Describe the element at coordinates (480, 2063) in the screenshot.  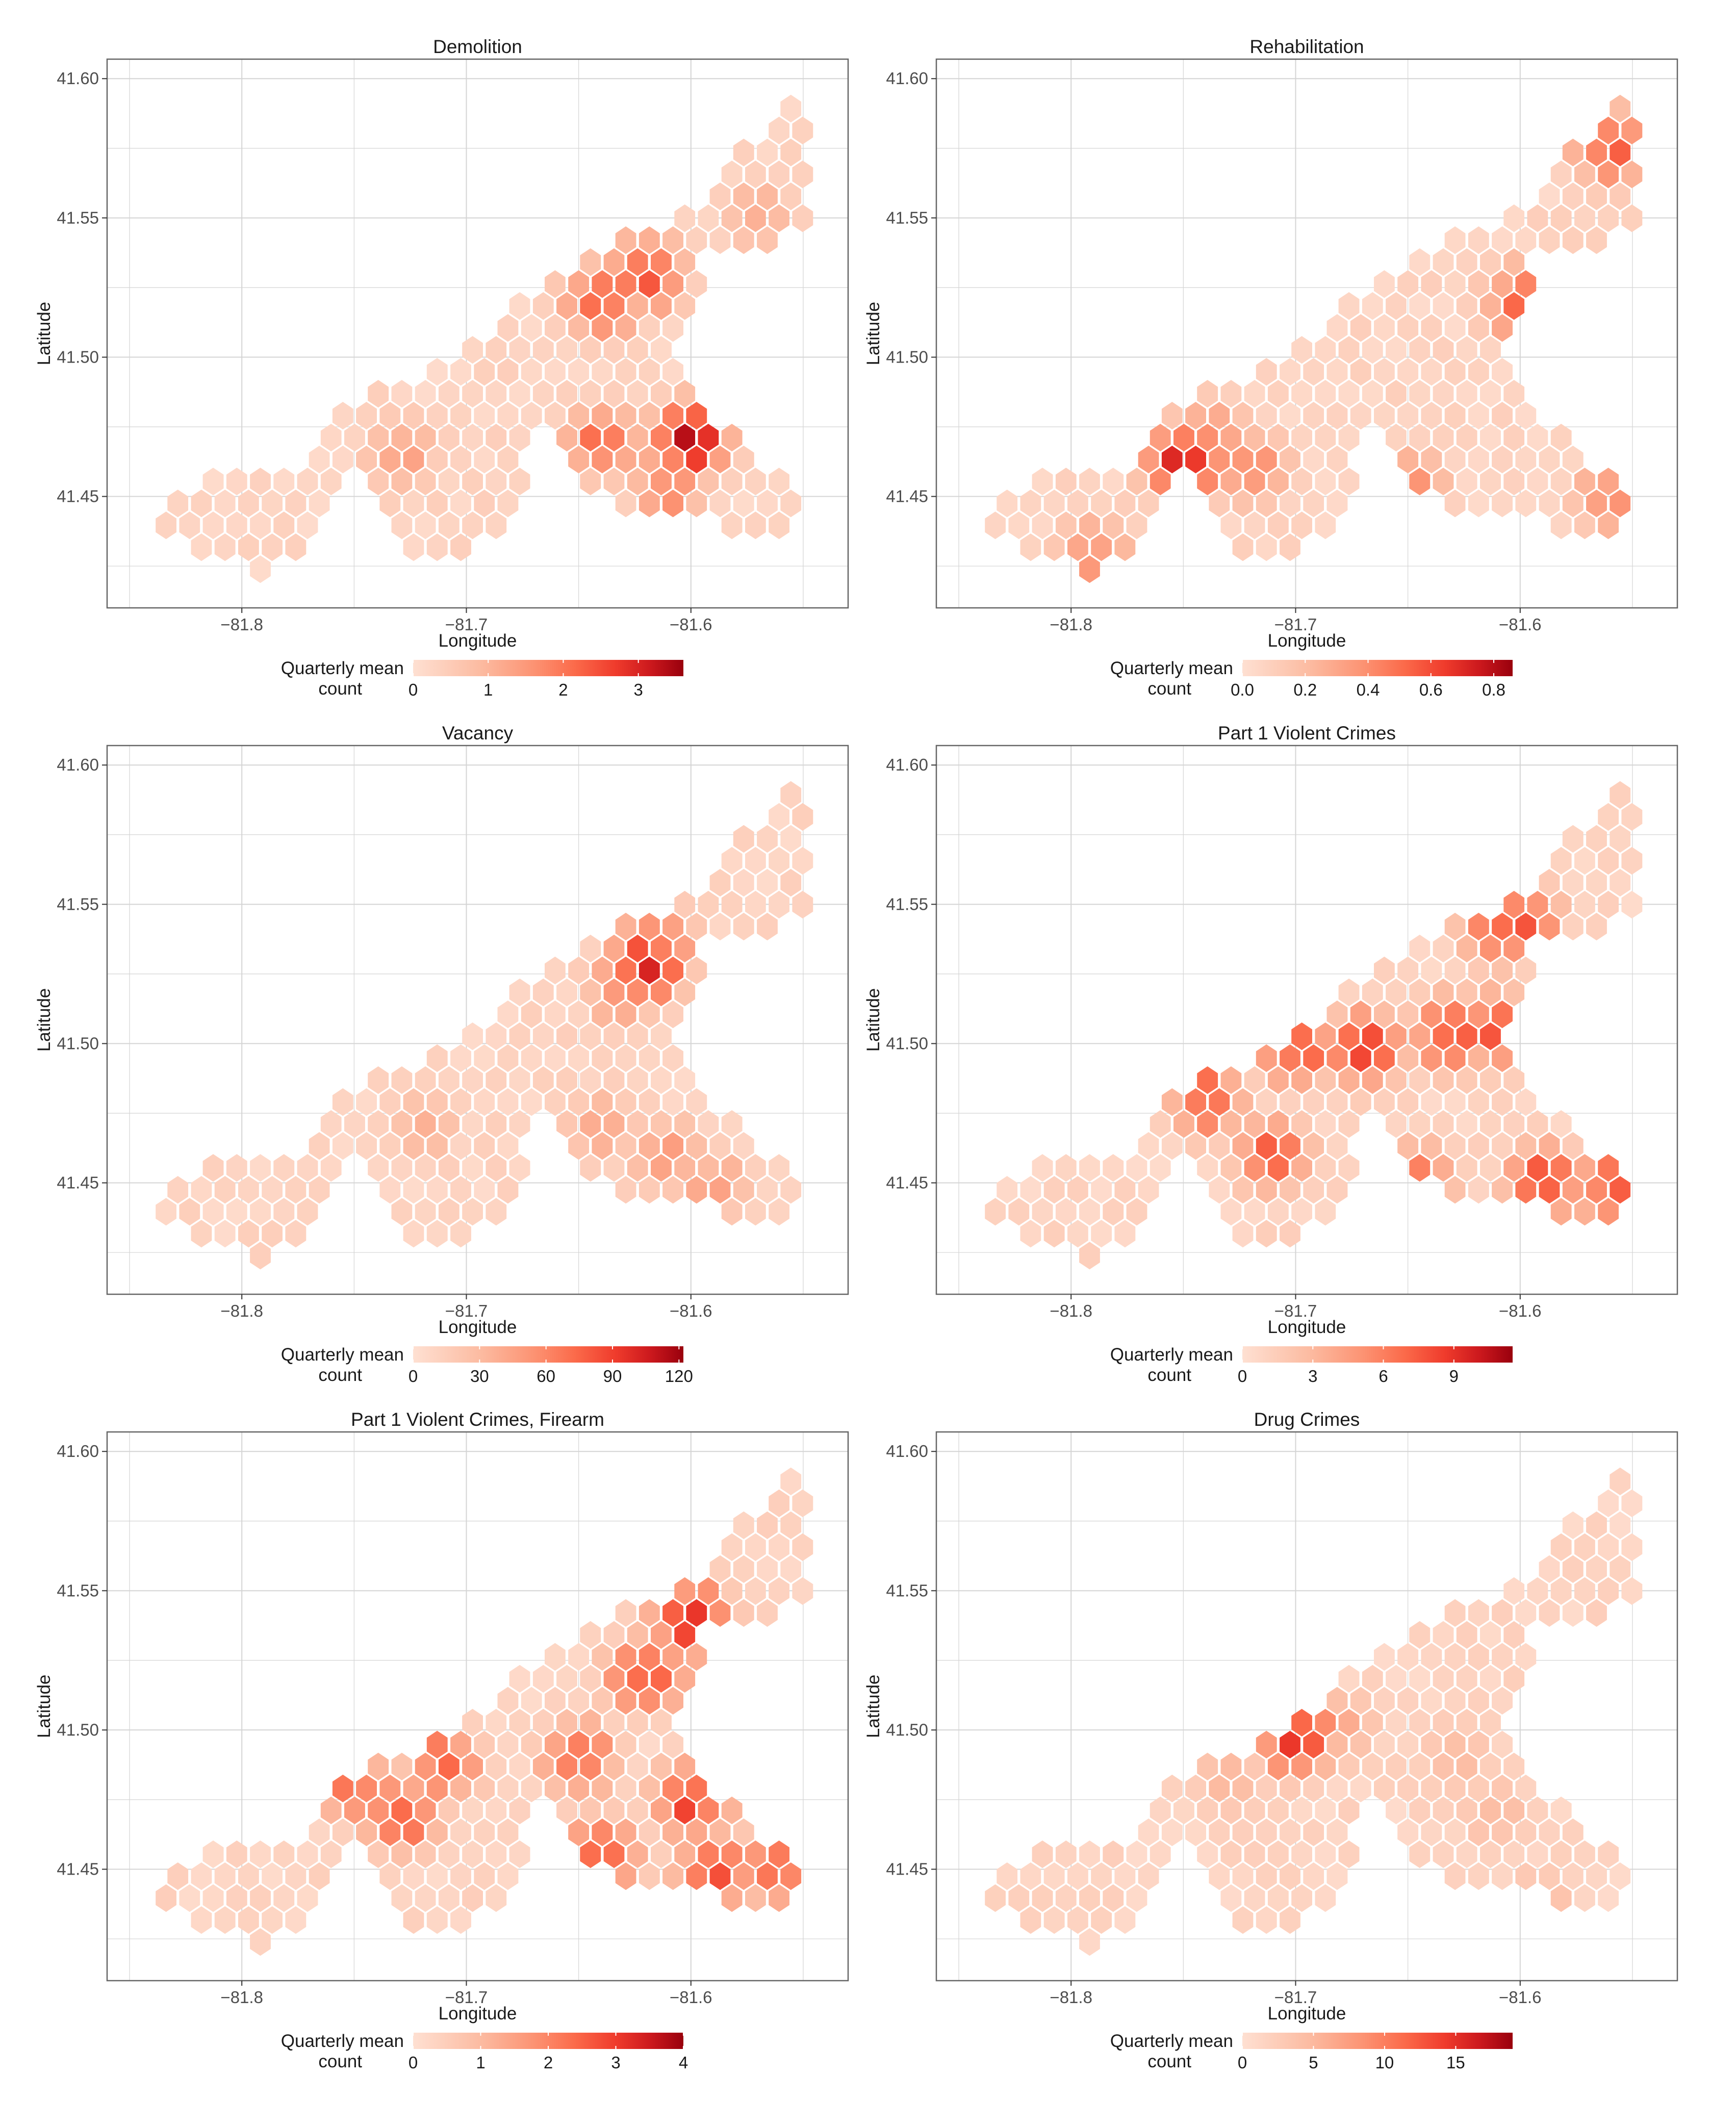
I see `colorbar-tick-label: 1` at that location.